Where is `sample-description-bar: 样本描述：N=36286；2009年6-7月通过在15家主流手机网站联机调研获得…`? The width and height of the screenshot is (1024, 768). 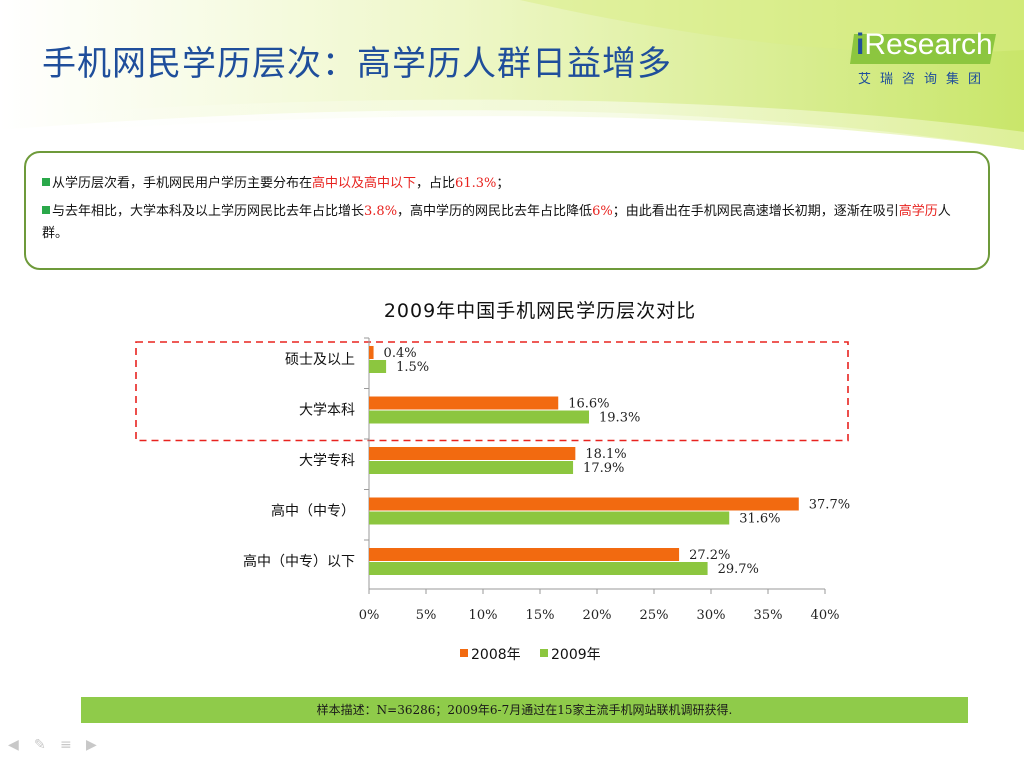
sample-description-bar: 样本描述：N=36286；2009年6-7月通过在15家主流手机网站联机调研获得… is located at coordinates (524, 710).